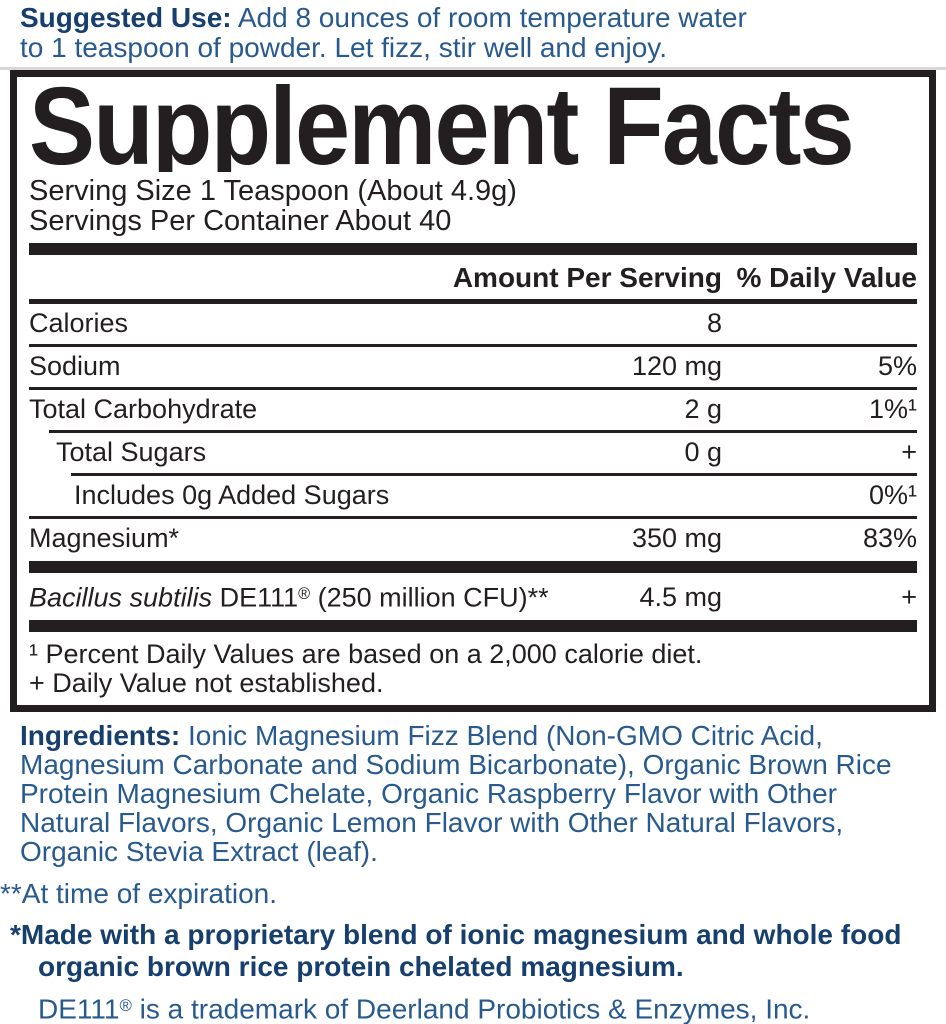 This screenshot has height=1024, width=946. What do you see at coordinates (131, 452) in the screenshot?
I see `nutrient-name: Total Sugars` at bounding box center [131, 452].